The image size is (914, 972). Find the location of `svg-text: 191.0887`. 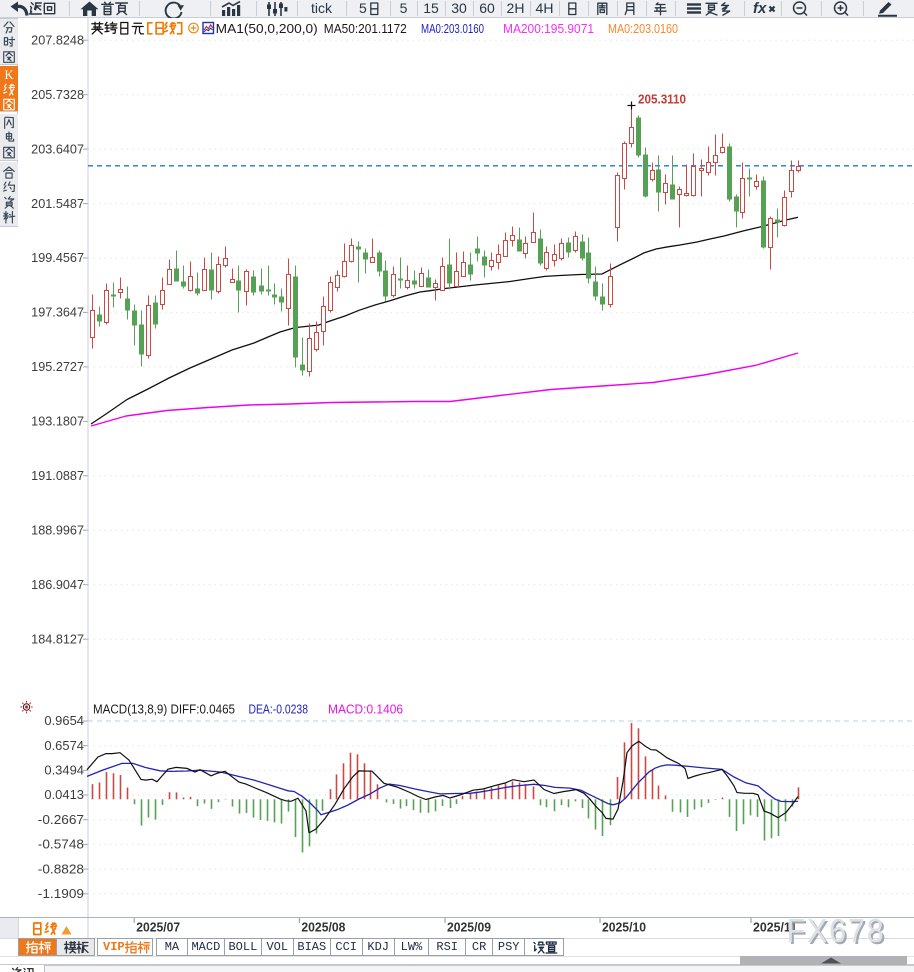

svg-text: 191.0887 is located at coordinates (57, 476).